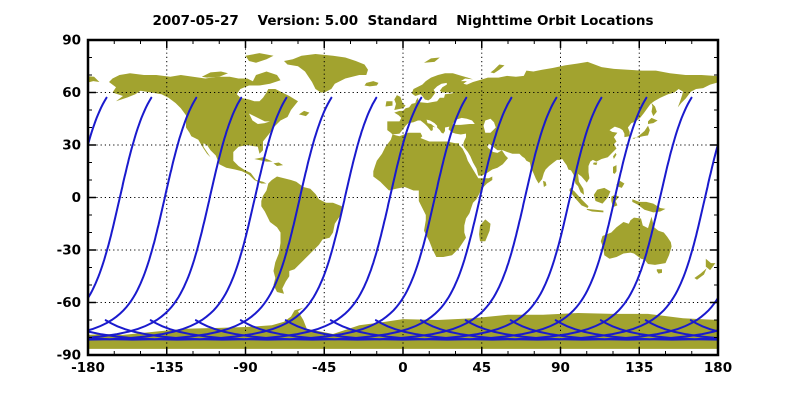  I want to click on land-novaya-zemlya, so click(497, 69).